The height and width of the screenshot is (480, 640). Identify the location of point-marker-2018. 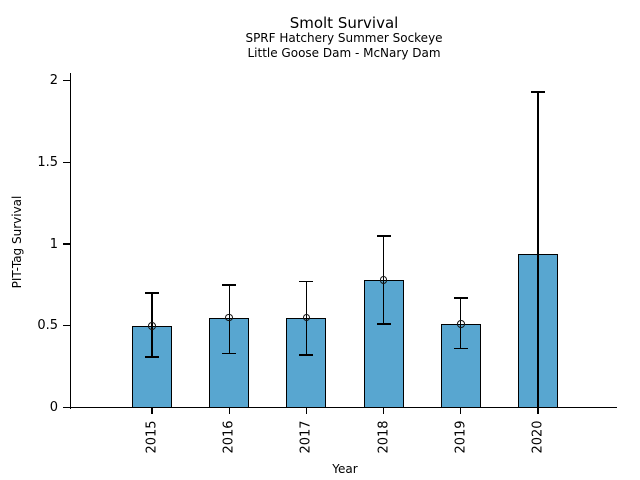
(383, 280).